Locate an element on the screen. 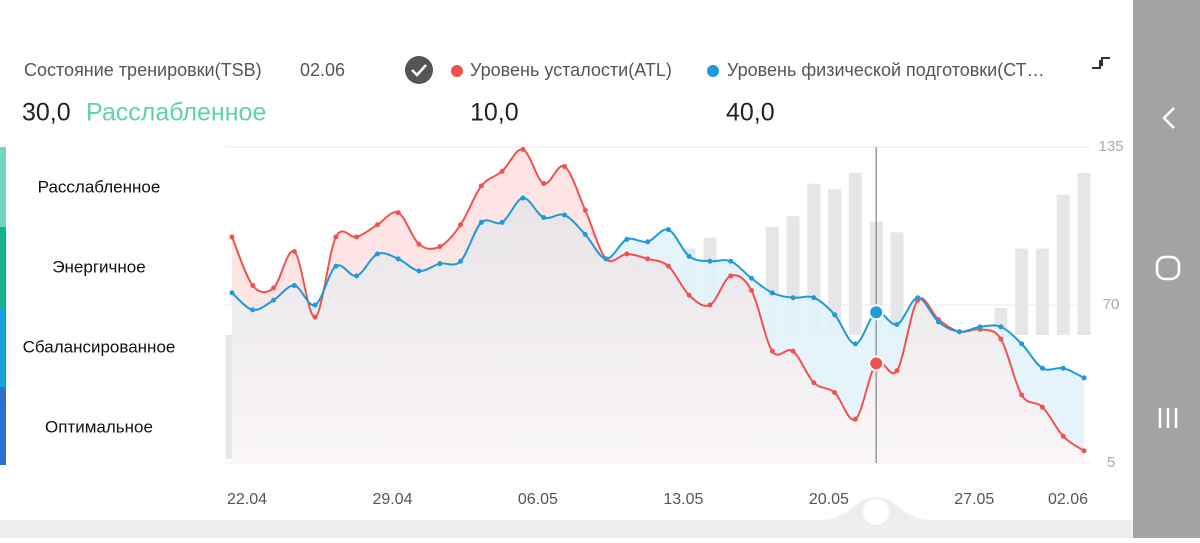  x-tick-label: 02.06 is located at coordinates (1068, 499).